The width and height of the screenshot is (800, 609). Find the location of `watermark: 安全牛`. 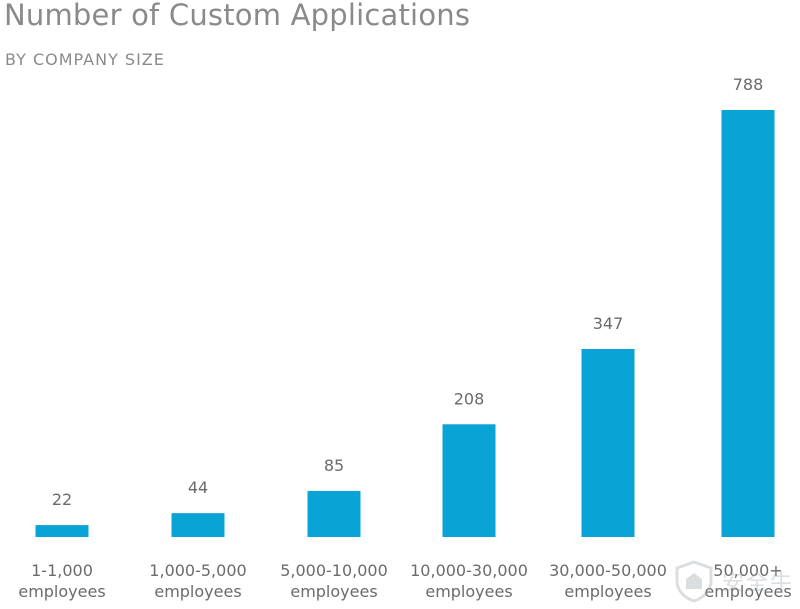

watermark: 安全牛 is located at coordinates (733, 581).